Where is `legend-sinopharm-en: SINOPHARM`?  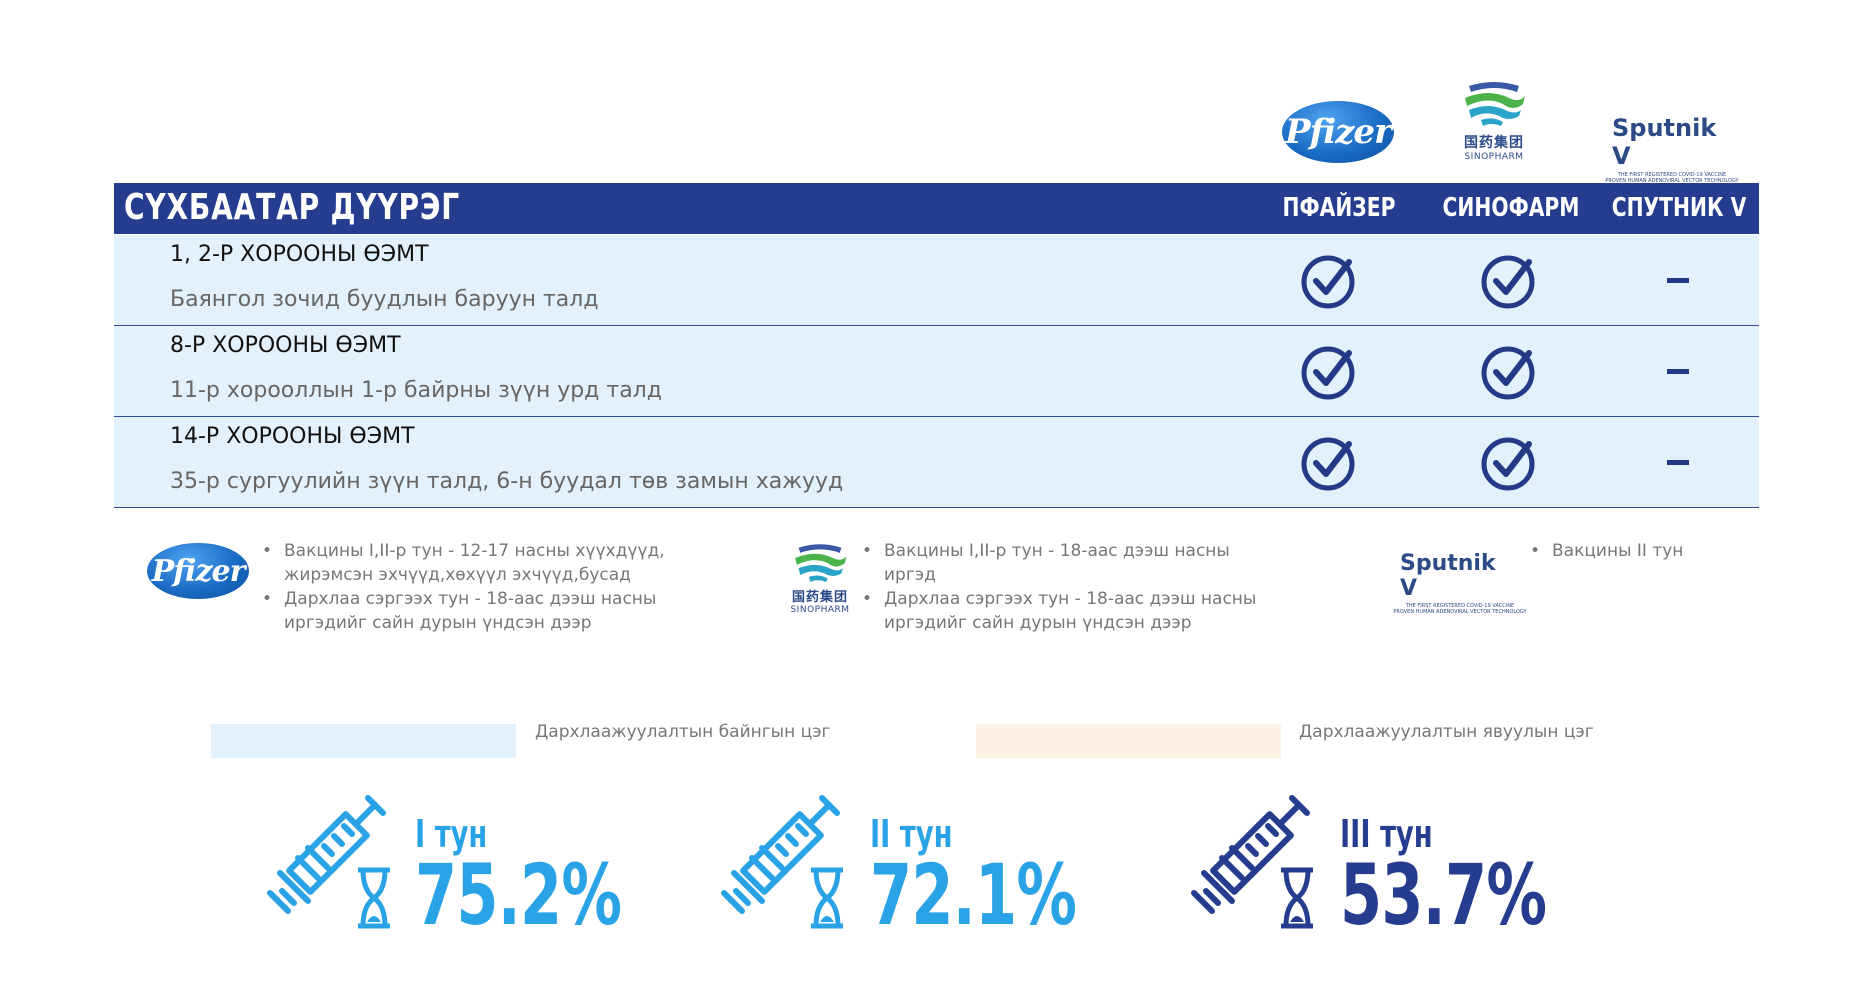 legend-sinopharm-en: SINOPHARM is located at coordinates (820, 610).